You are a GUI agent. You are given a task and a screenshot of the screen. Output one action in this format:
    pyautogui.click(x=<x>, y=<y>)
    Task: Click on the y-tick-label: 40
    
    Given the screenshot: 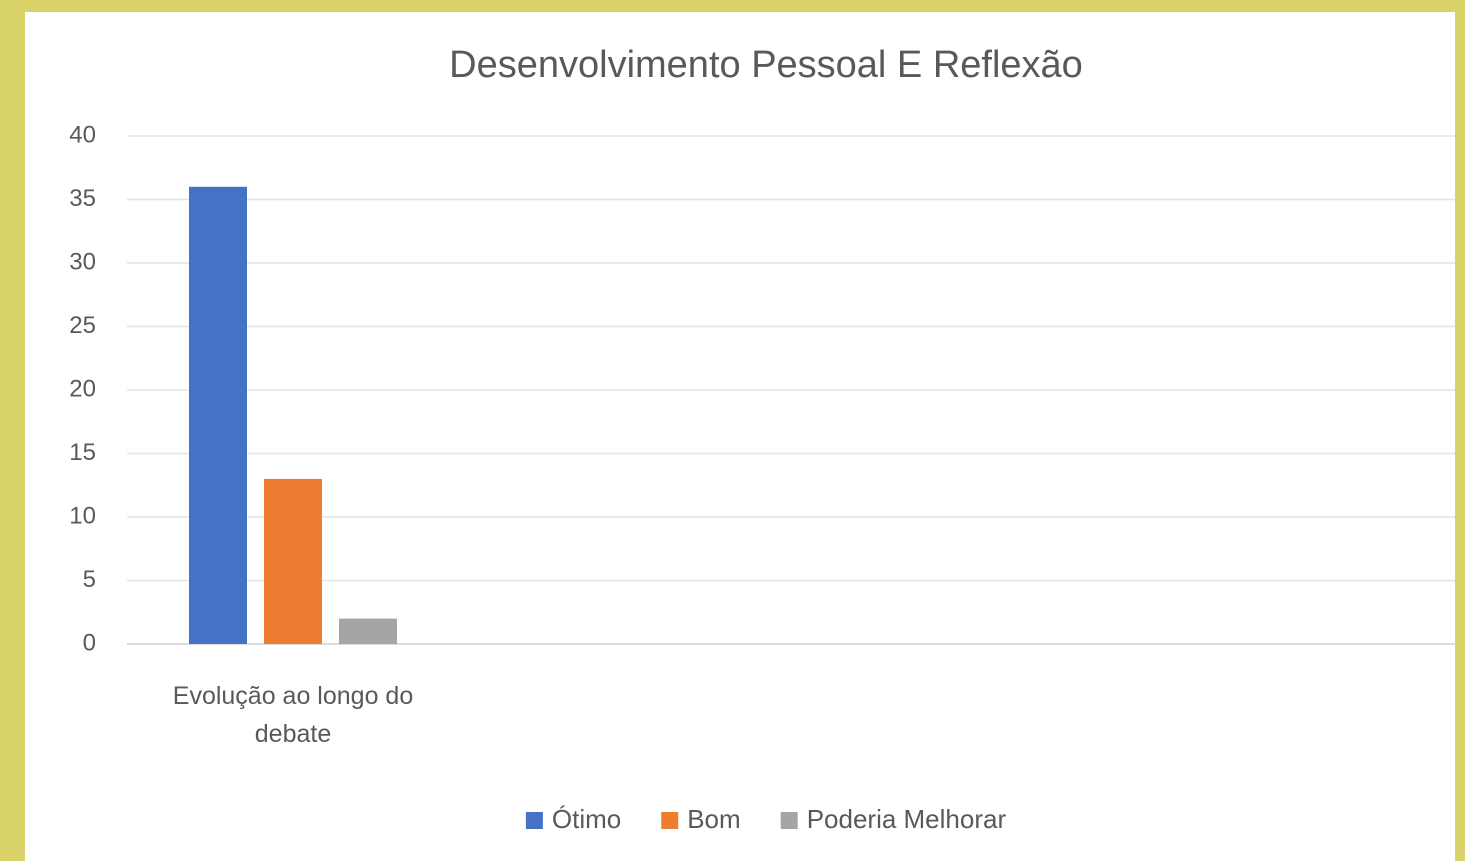 What is the action you would take?
    pyautogui.click(x=82, y=134)
    